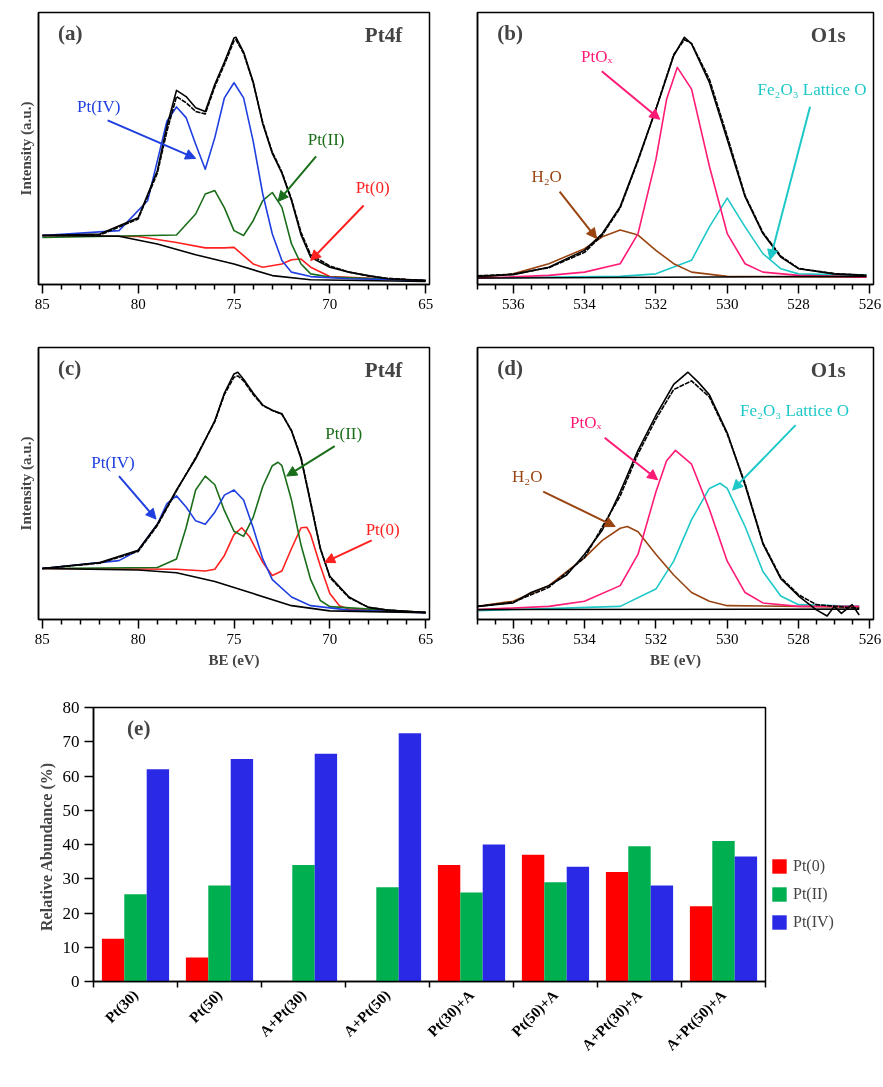 Image resolution: width=883 pixels, height=1087 pixels. Describe the element at coordinates (71, 810) in the screenshot. I see `y-tick-label: 50` at that location.